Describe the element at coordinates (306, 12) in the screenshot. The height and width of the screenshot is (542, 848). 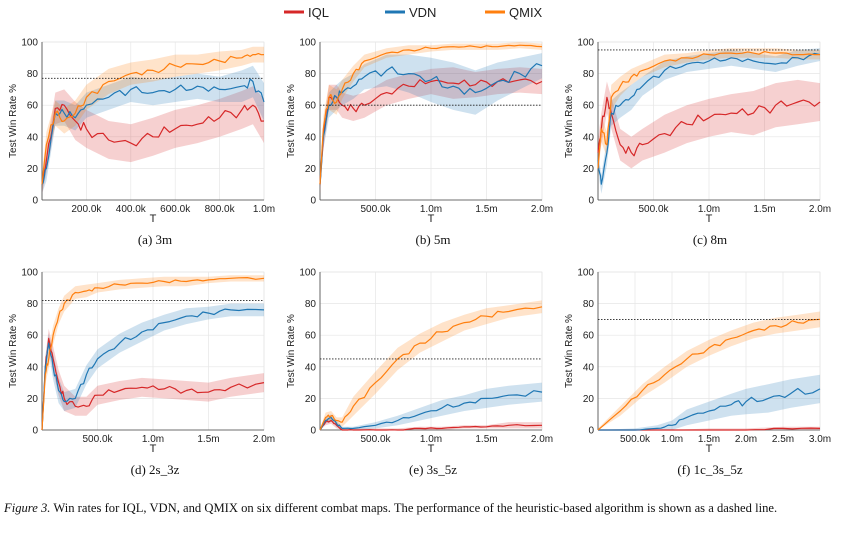
I see `legend-item-iql: IQL` at that location.